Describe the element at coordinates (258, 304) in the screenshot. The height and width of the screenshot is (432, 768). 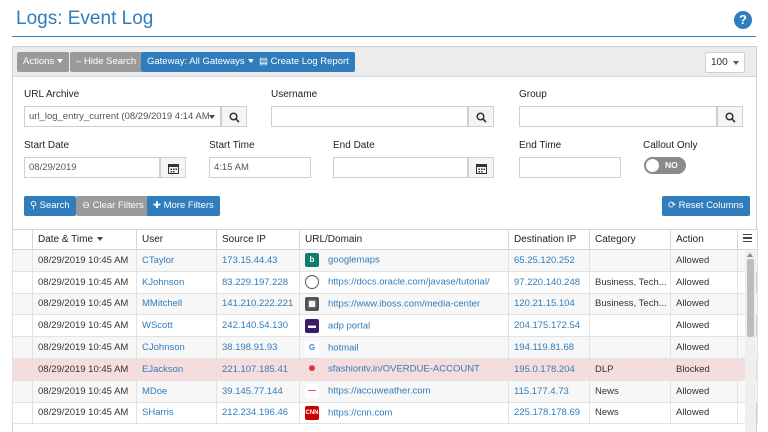
I see `cell-source-ip: 141.210.222.221` at that location.